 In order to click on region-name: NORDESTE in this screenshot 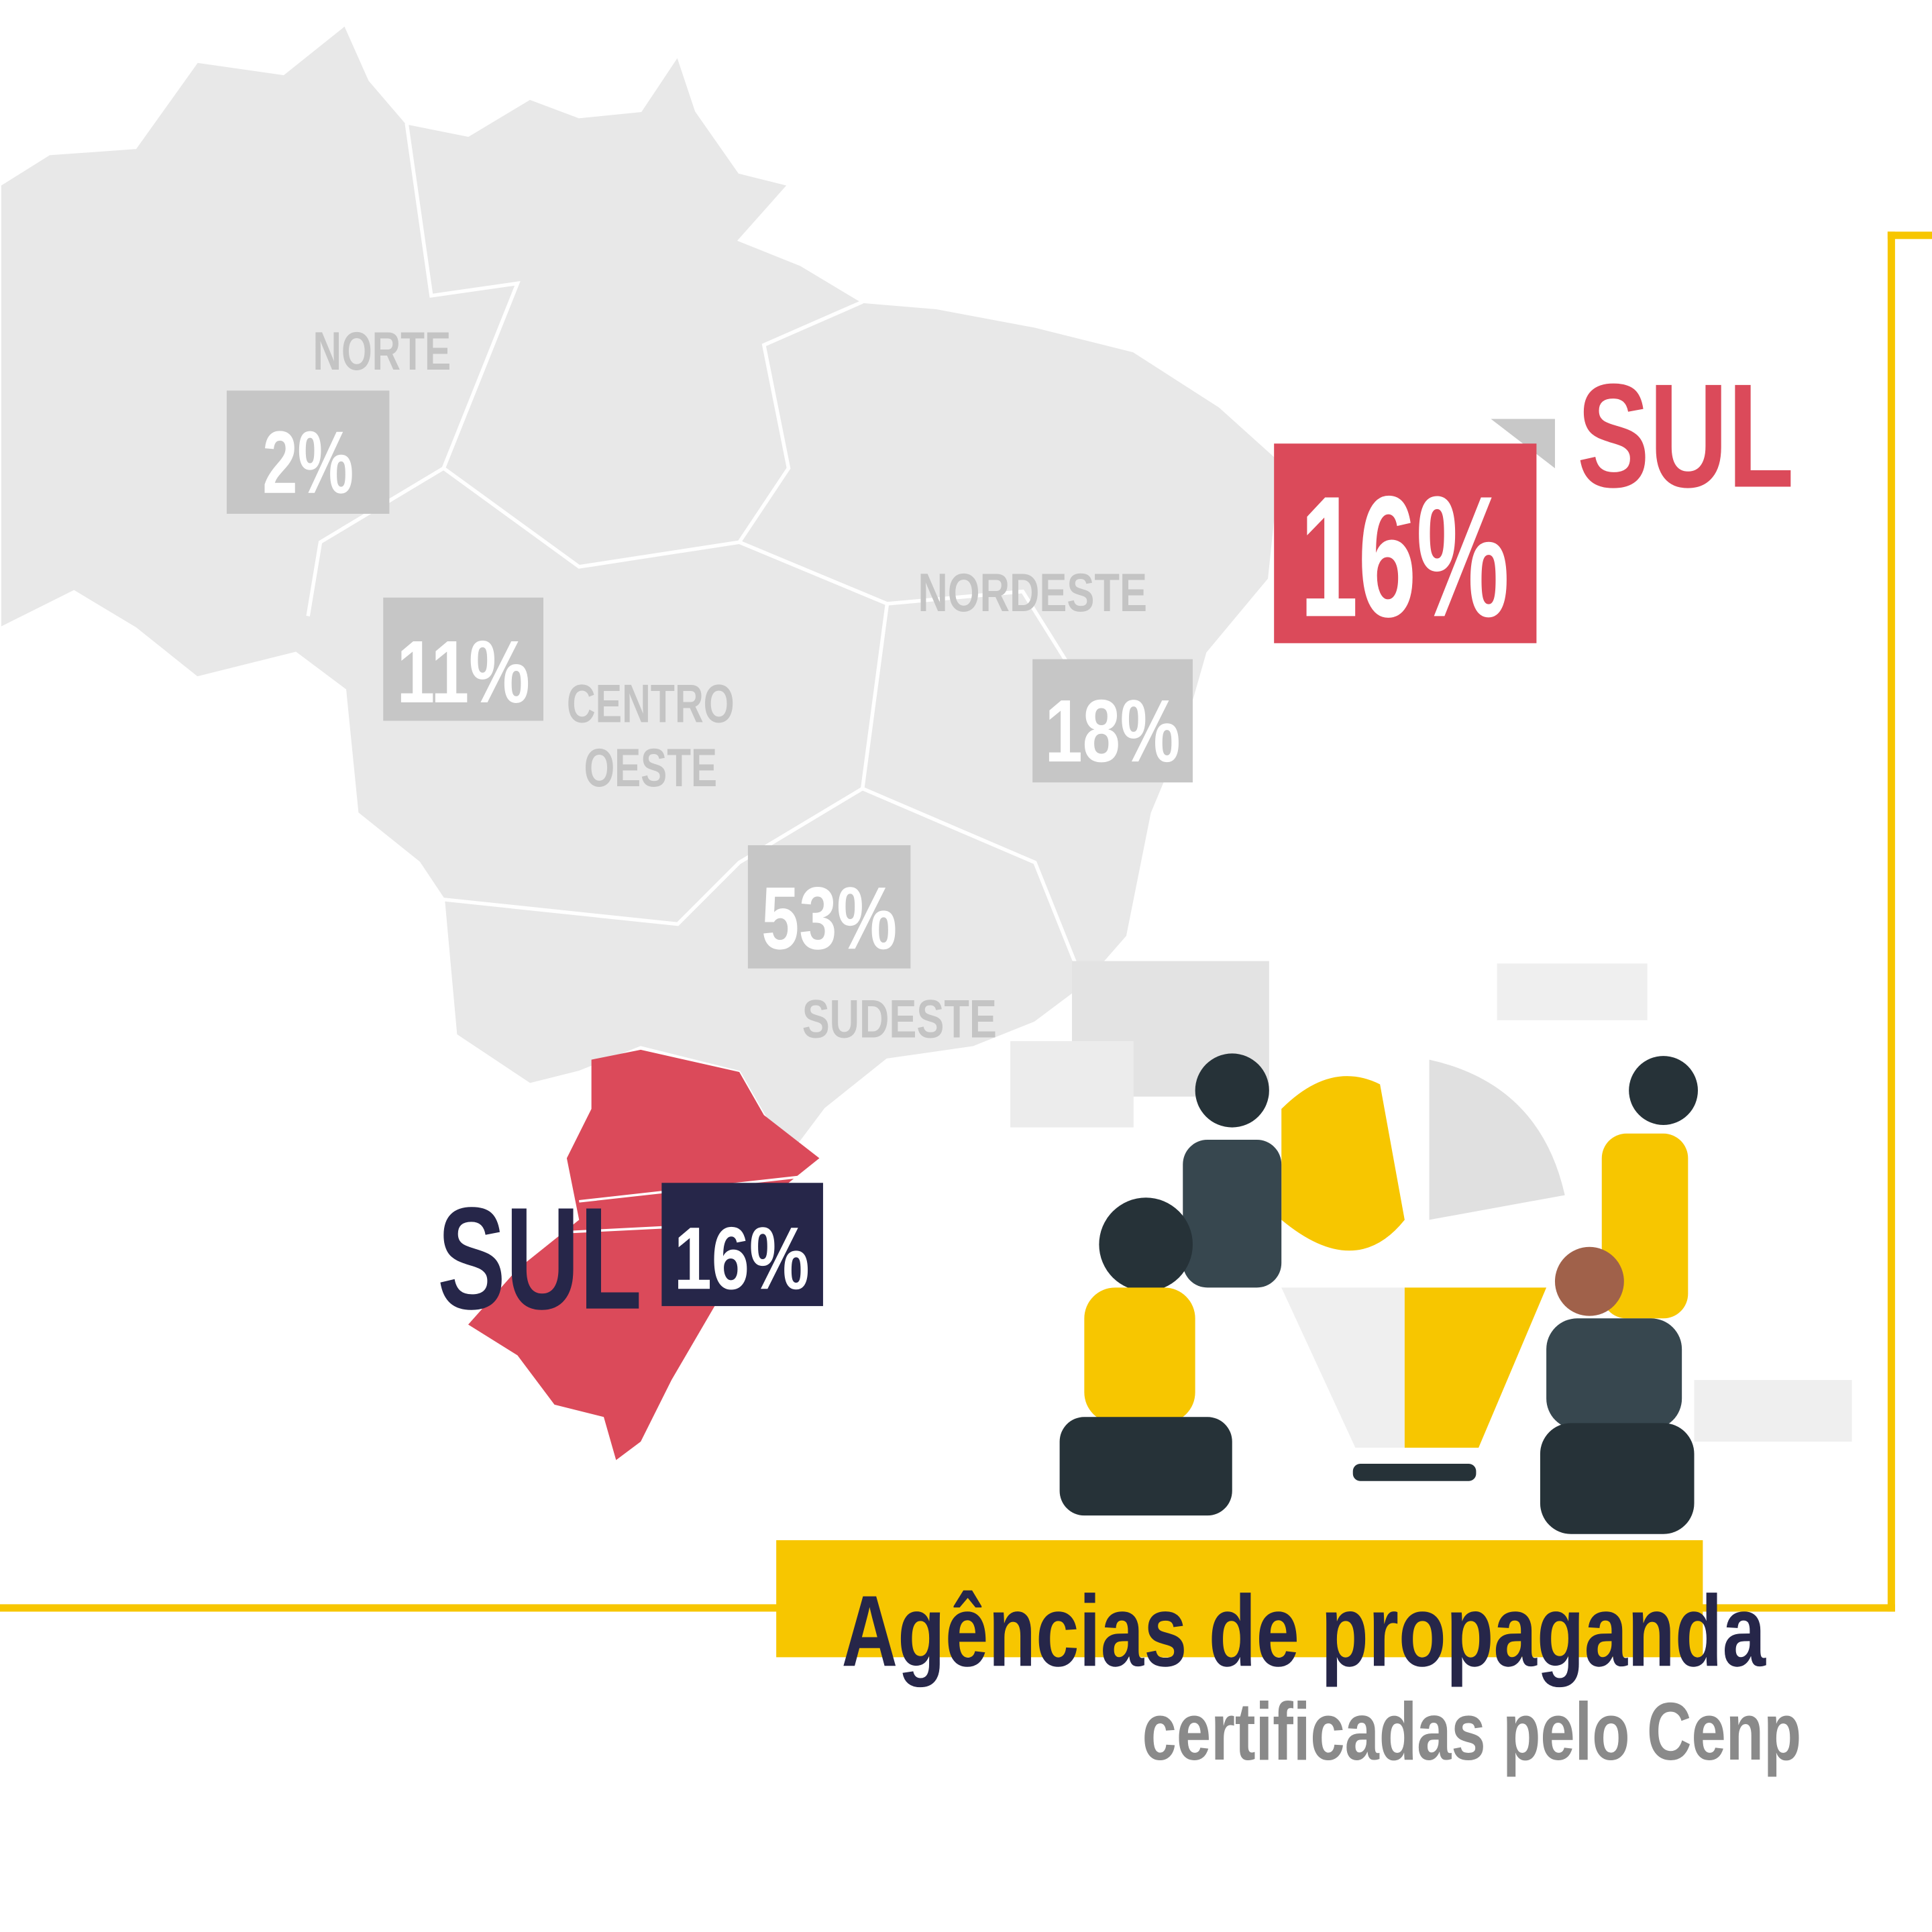, I will do `click(1032, 593)`.